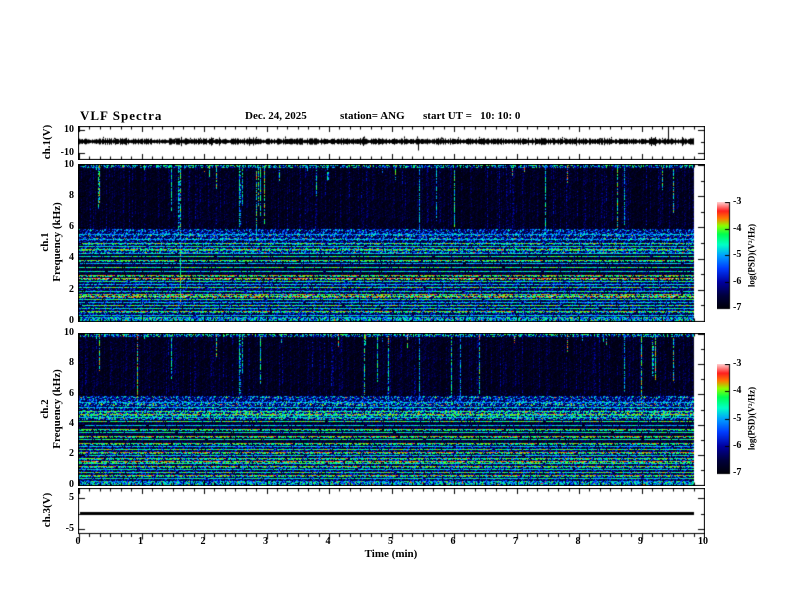 This screenshot has width=792, height=612. I want to click on y-tick-label: -5, so click(69, 528).